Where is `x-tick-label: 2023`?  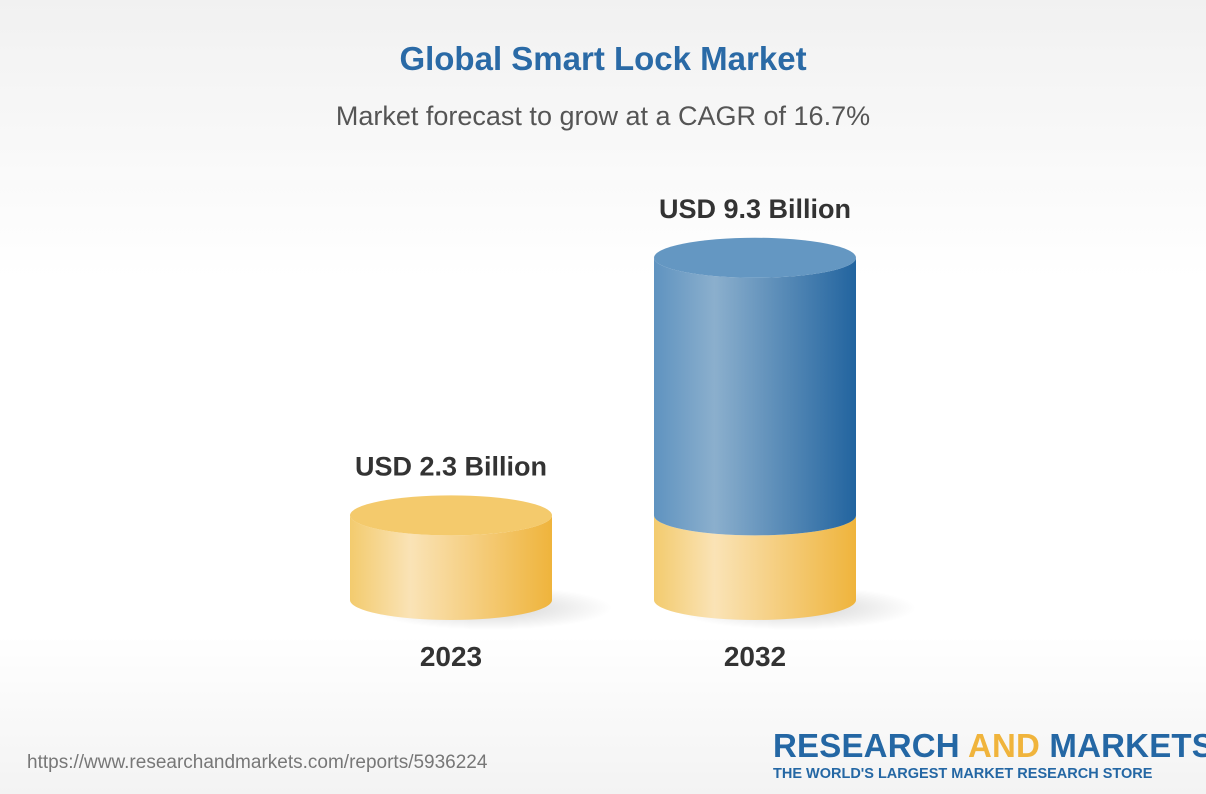 x-tick-label: 2023 is located at coordinates (451, 656).